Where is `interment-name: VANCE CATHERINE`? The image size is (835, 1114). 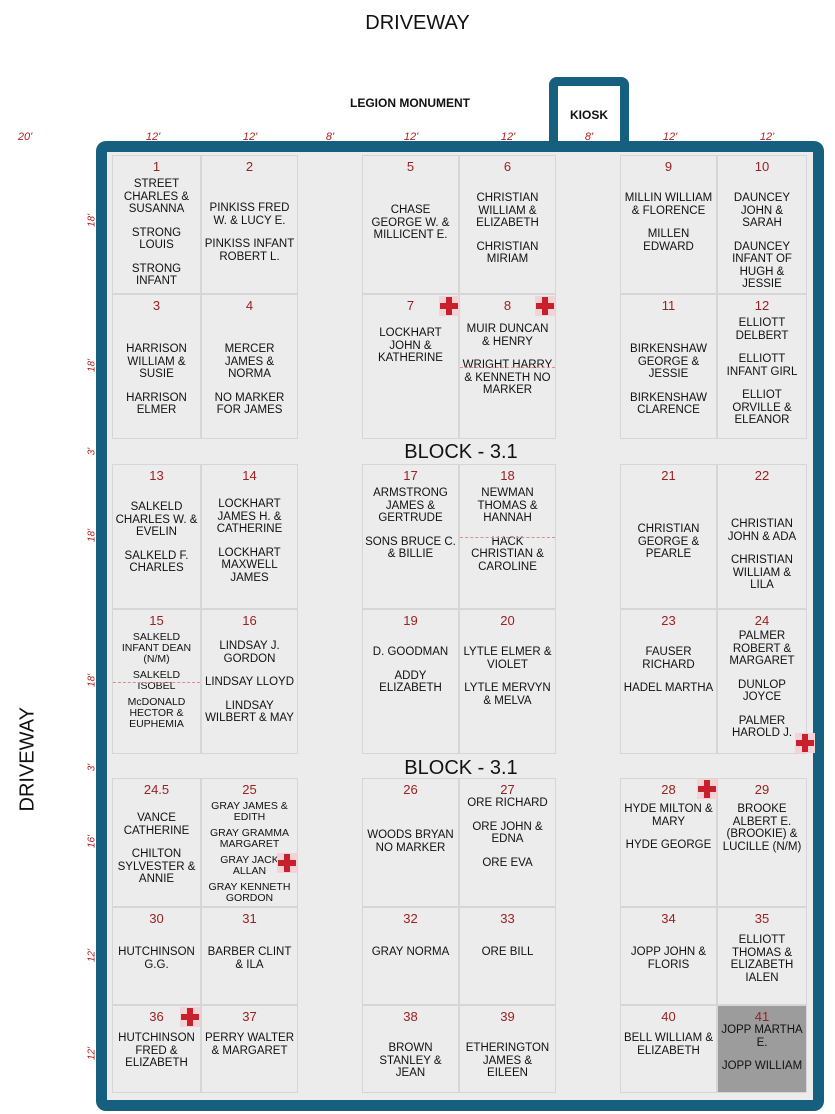
interment-name: VANCE CATHERINE is located at coordinates (156, 824).